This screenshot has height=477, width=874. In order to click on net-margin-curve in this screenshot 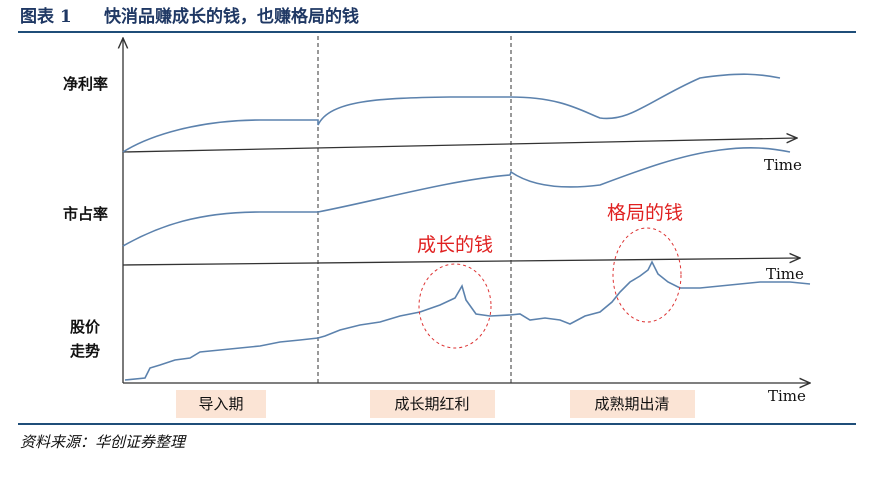, I will do `click(451, 113)`.